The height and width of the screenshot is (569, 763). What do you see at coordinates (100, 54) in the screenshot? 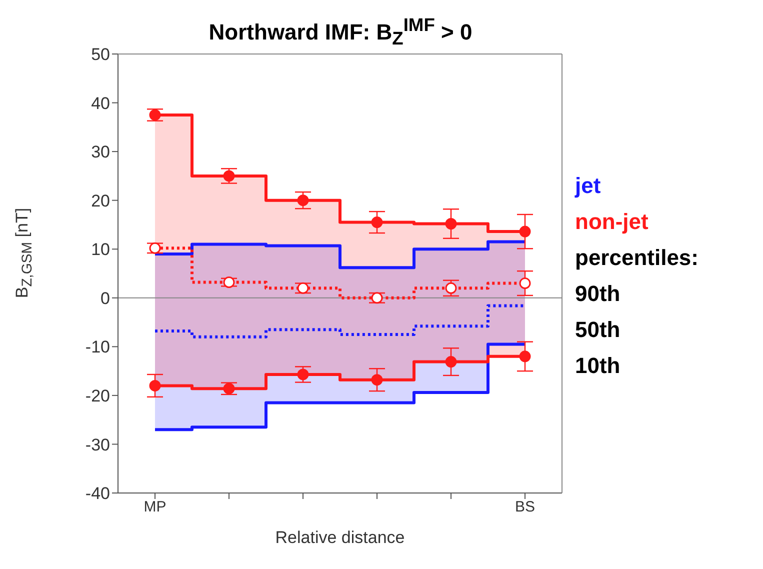
I see `y-tick-label: 50` at bounding box center [100, 54].